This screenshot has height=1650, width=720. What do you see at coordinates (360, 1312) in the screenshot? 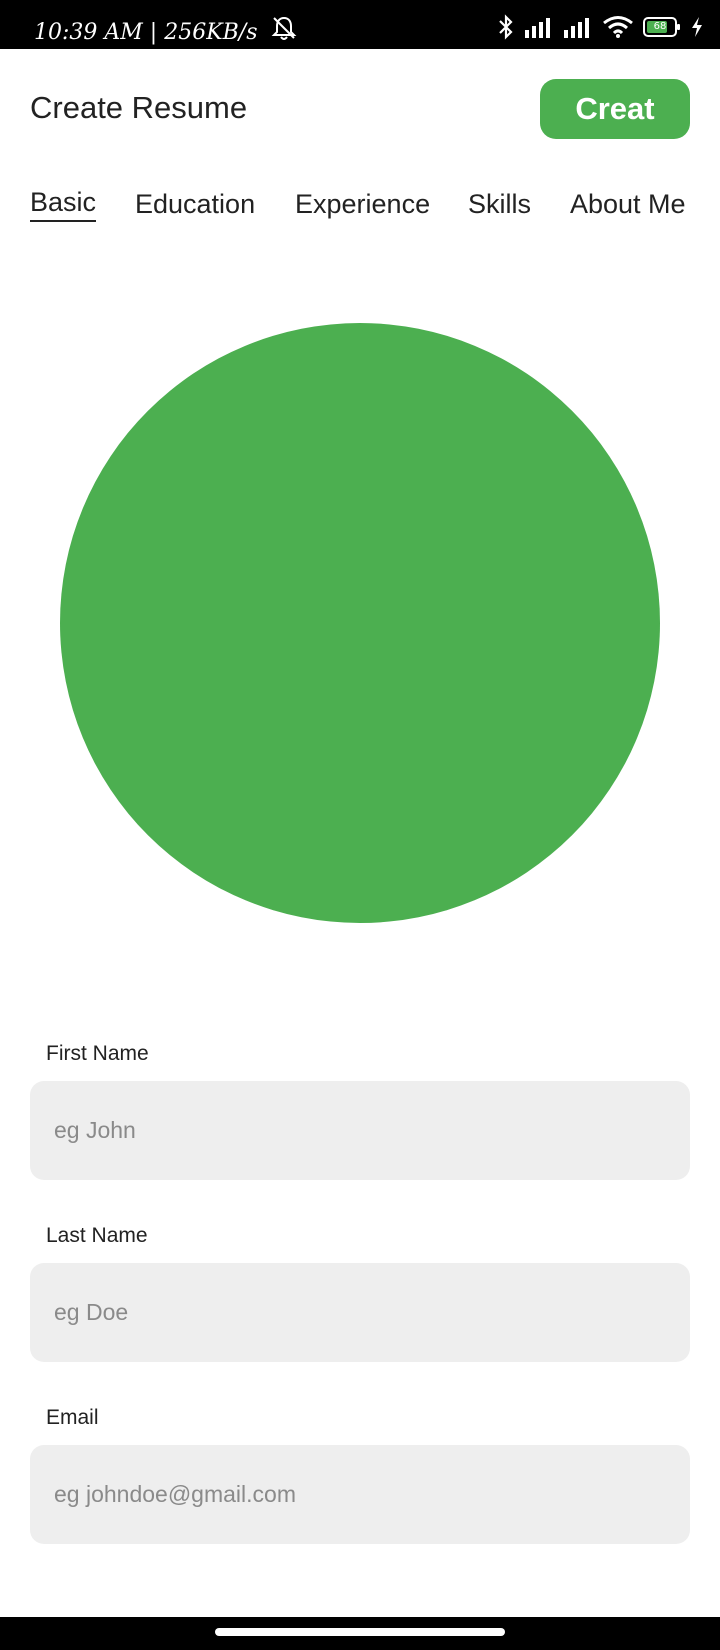
I see `last-name-field` at bounding box center [360, 1312].